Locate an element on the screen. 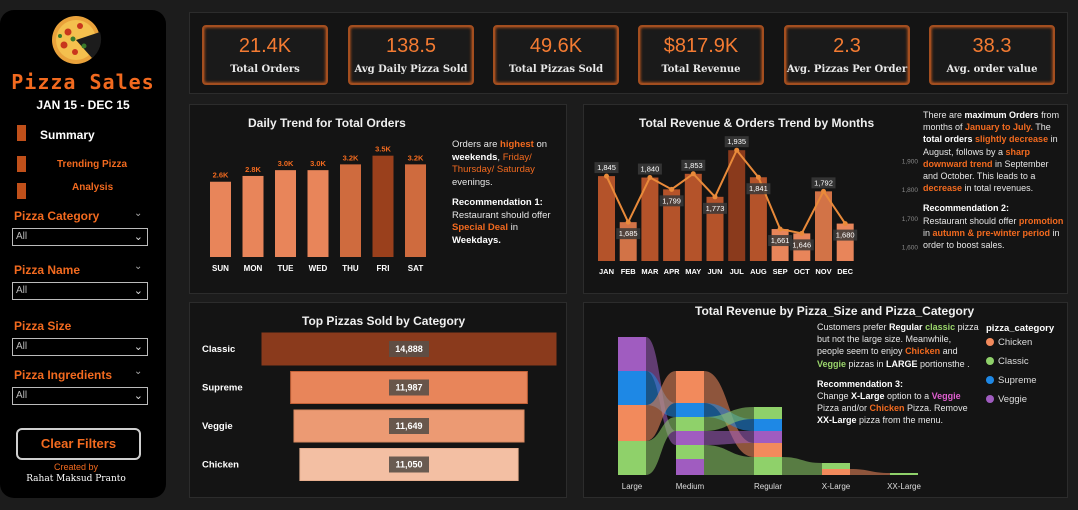  category-value-label: 11,050 is located at coordinates (408, 465).